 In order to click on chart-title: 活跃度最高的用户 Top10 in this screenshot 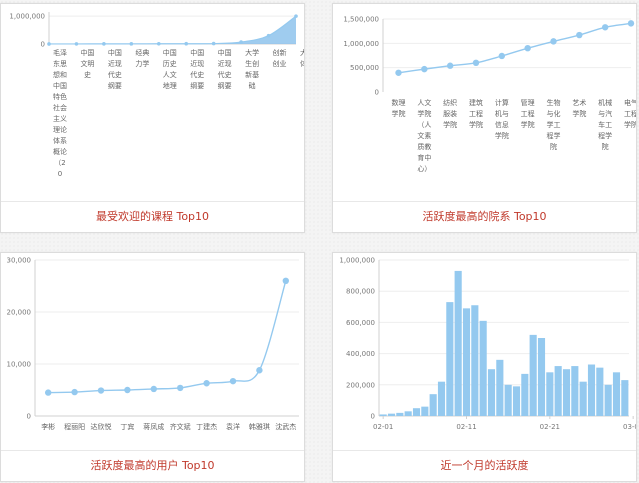, I will do `click(152, 465)`.